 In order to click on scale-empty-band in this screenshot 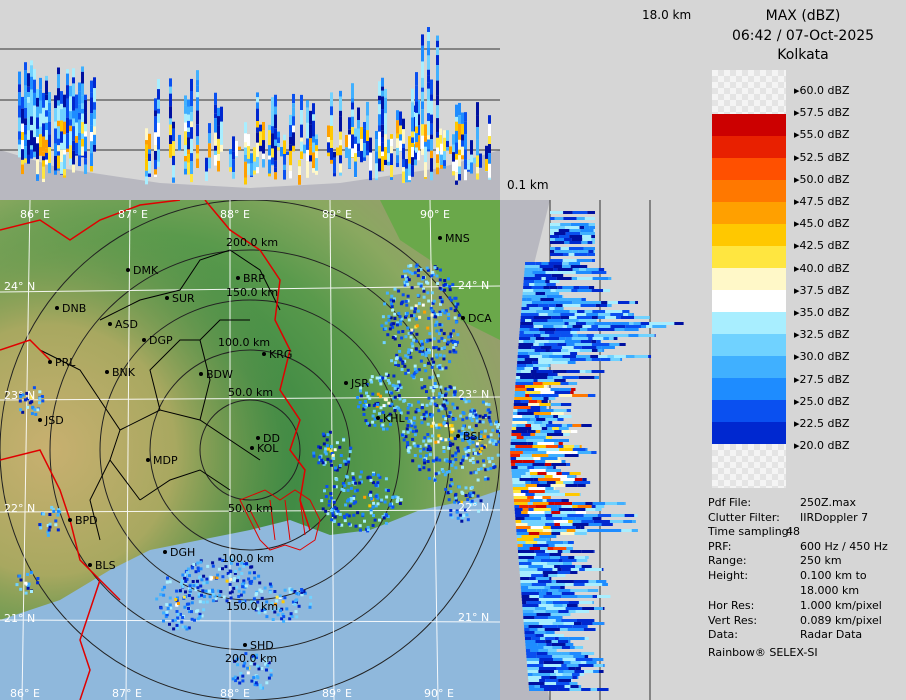, I will do `click(749, 92)`.